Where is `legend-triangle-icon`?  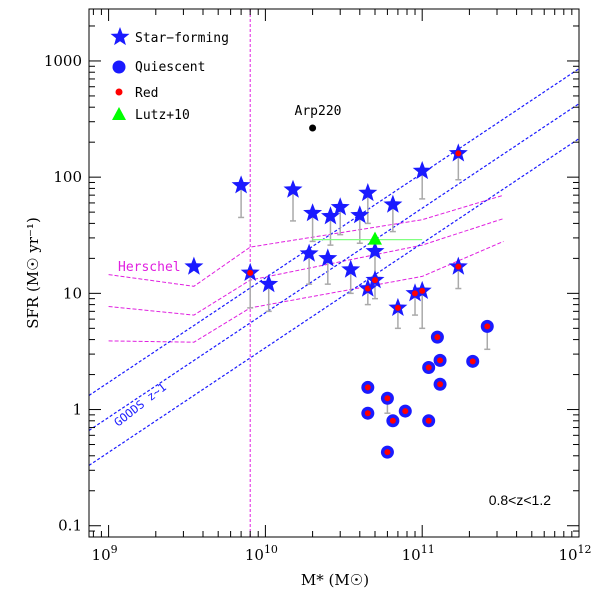 legend-triangle-icon is located at coordinates (119, 113).